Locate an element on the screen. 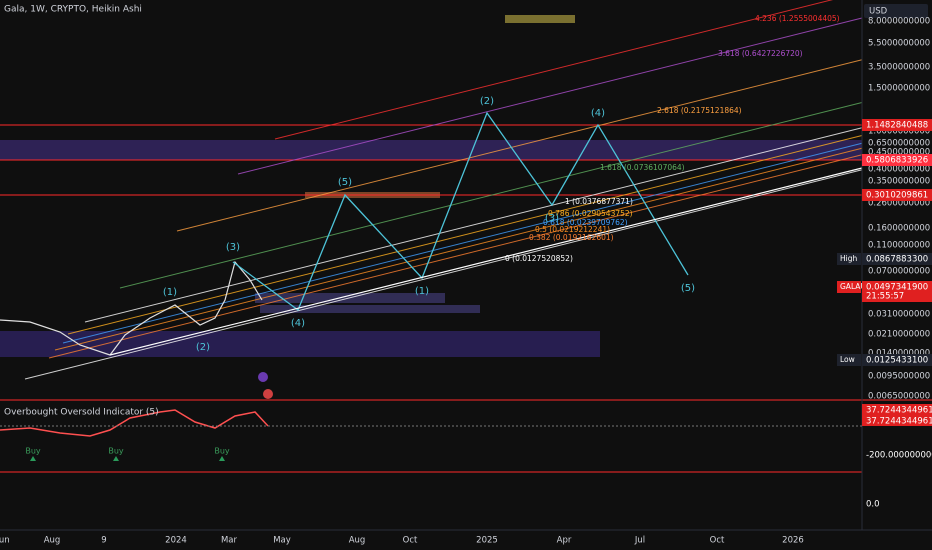  time-tick-label: 2025 is located at coordinates (487, 541).